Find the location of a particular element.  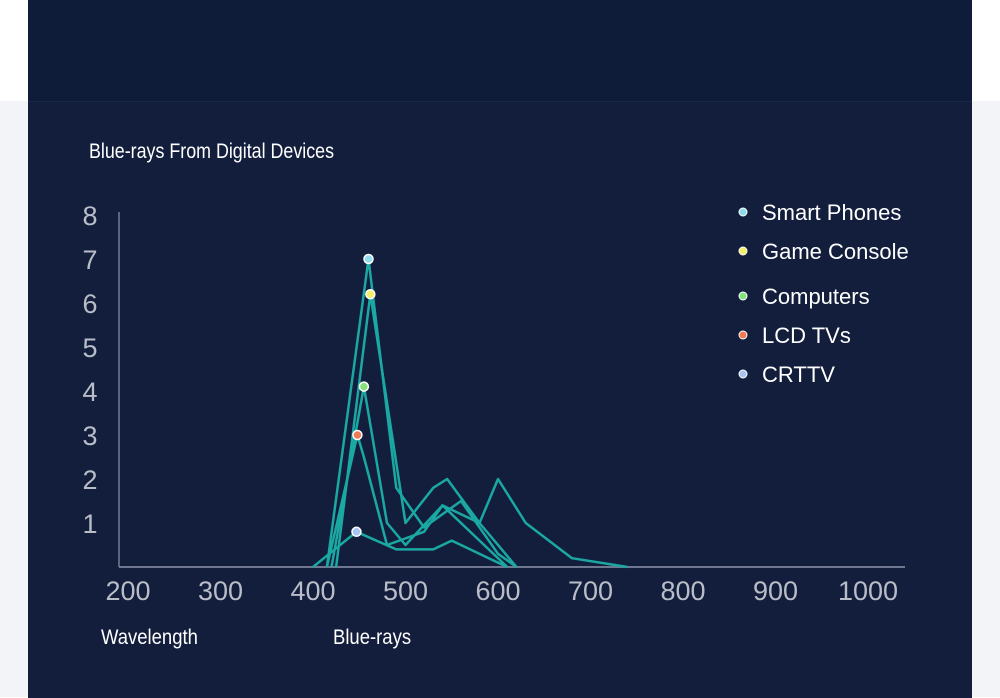

legend-label: Game Console is located at coordinates (835, 251).